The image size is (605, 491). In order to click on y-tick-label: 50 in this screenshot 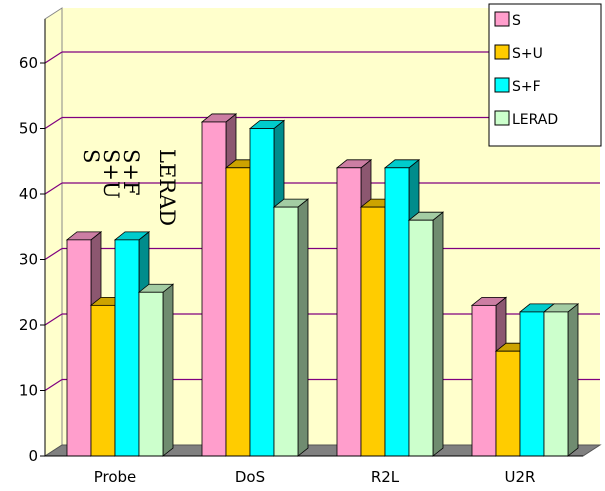, I will do `click(28, 129)`.